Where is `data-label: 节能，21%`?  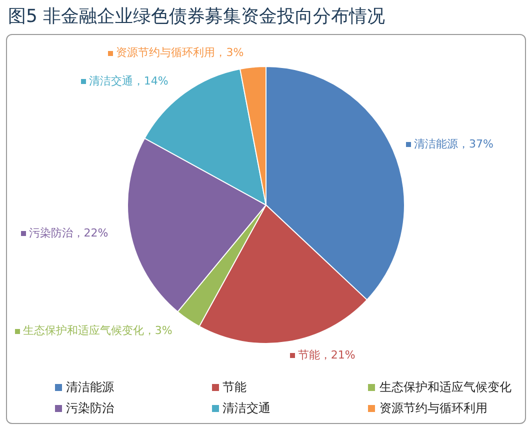 data-label: 节能，21% is located at coordinates (327, 355).